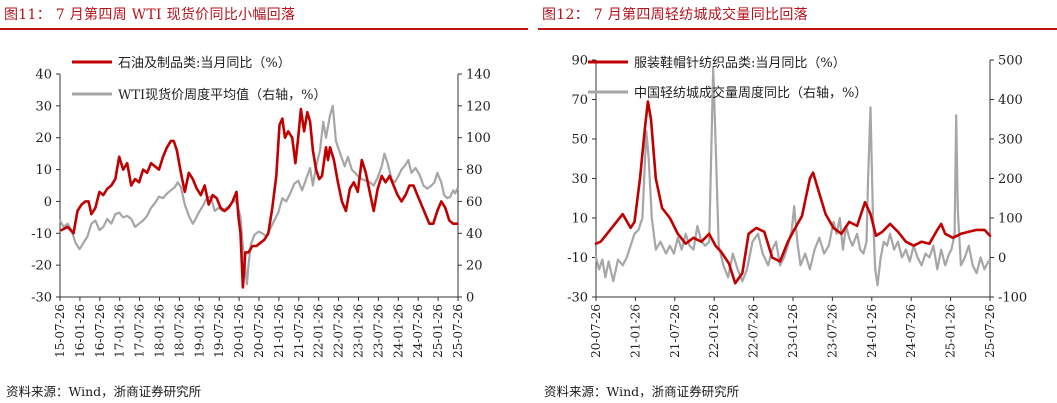 The image size is (1057, 403). What do you see at coordinates (48, 202) in the screenshot?
I see `left-y-tick-label: 0` at bounding box center [48, 202].